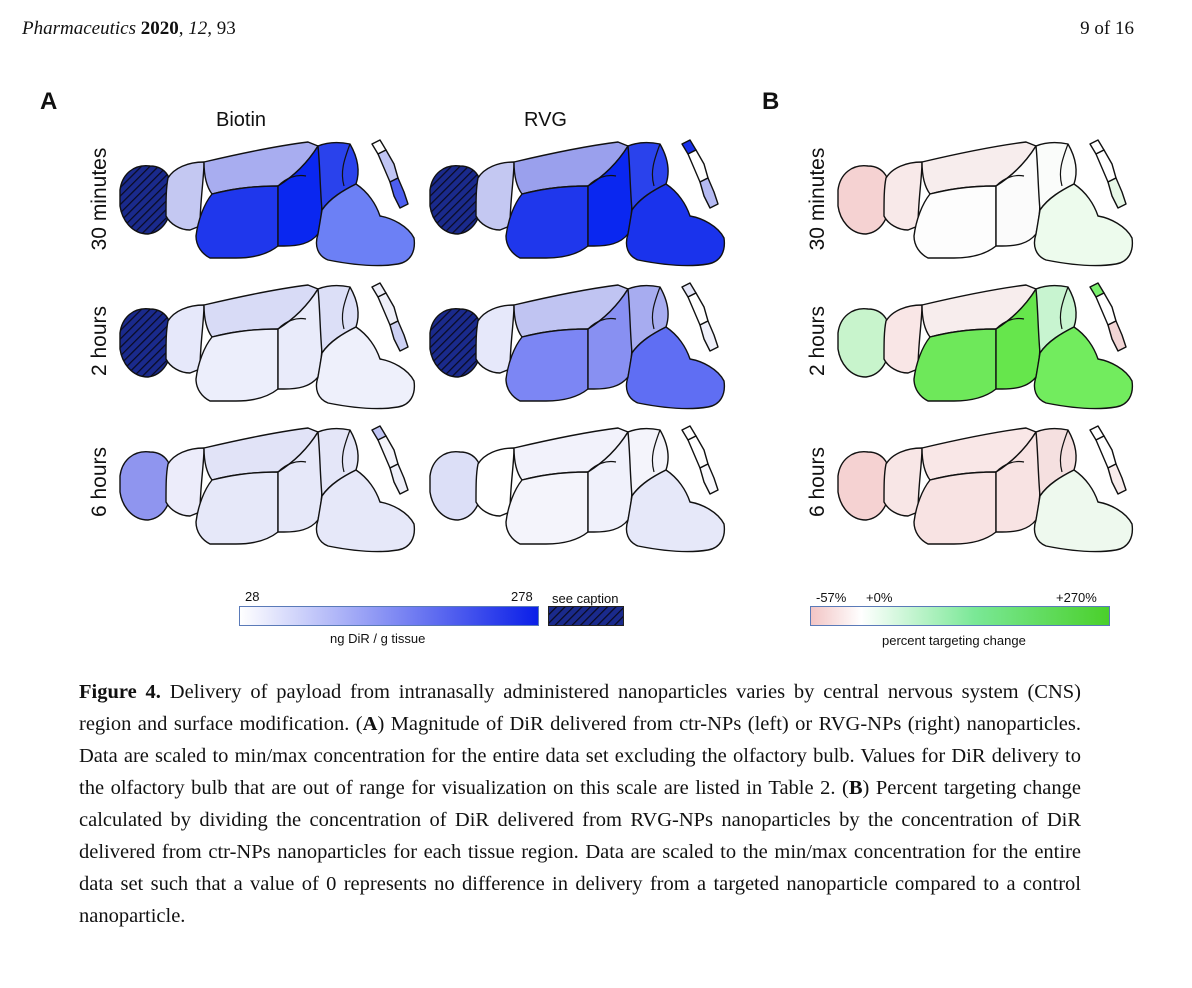  Describe the element at coordinates (585, 598) in the screenshot. I see `see-caption-label: see caption` at that location.